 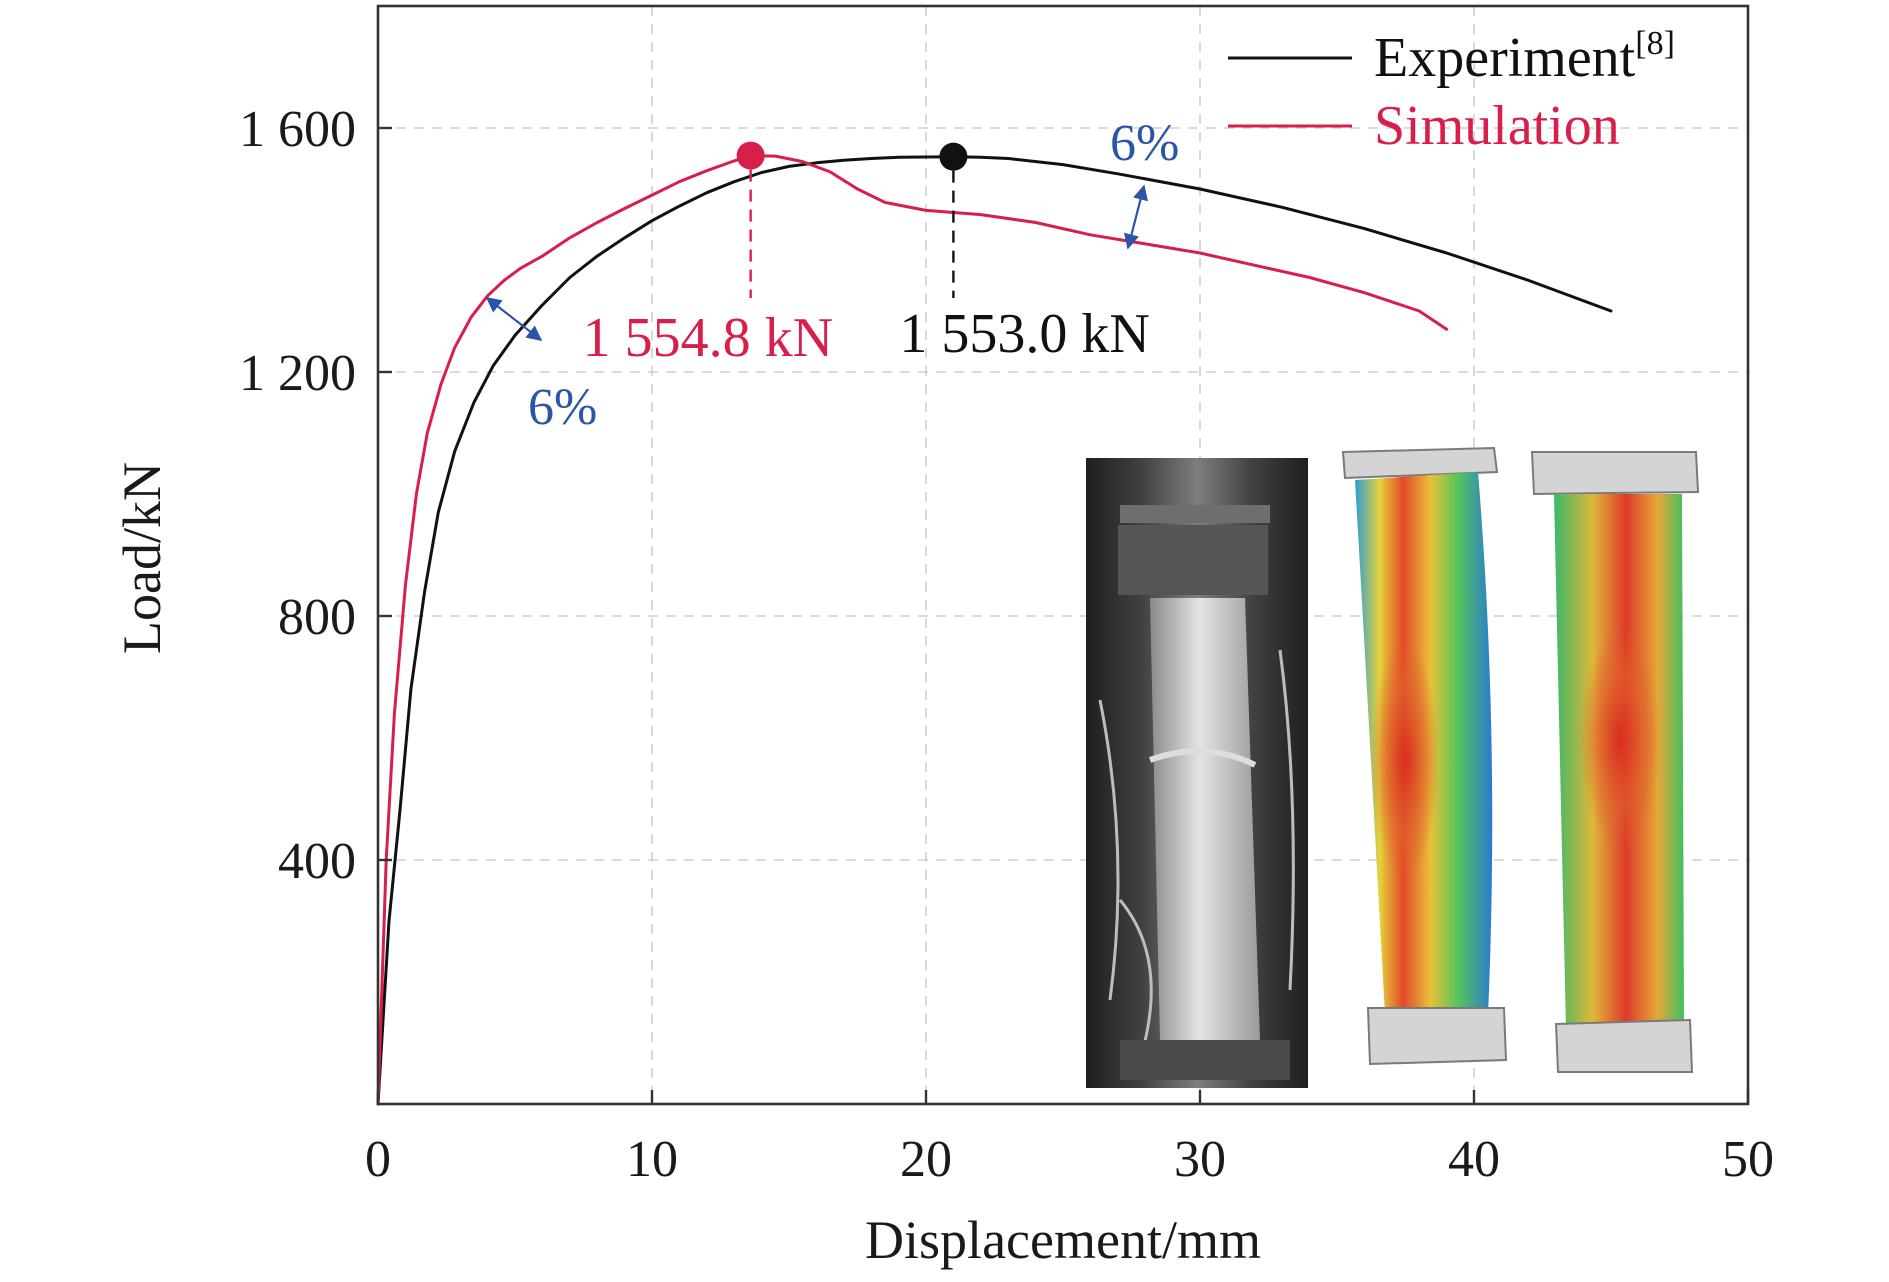 I want to click on x-tick-label-4: 40, so click(x=1474, y=1159).